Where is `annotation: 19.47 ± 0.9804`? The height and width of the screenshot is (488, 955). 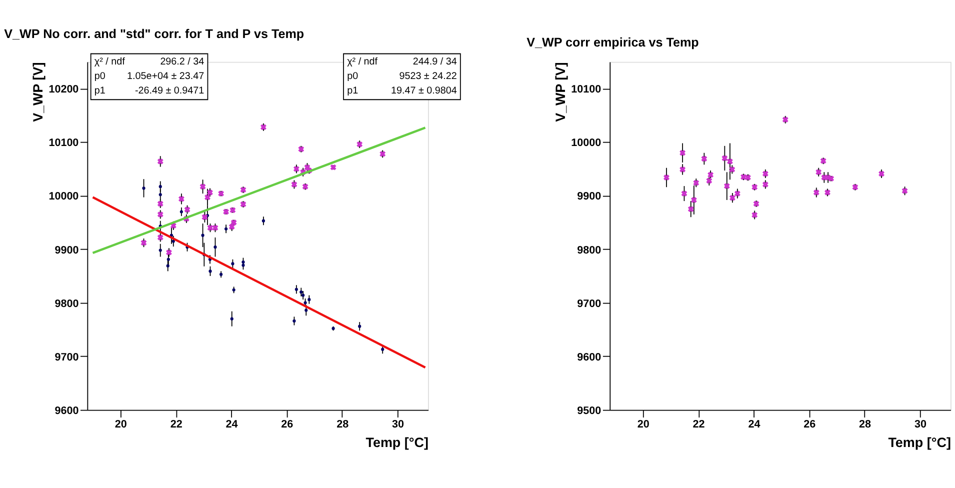 annotation: 19.47 ± 0.9804 is located at coordinates (424, 90).